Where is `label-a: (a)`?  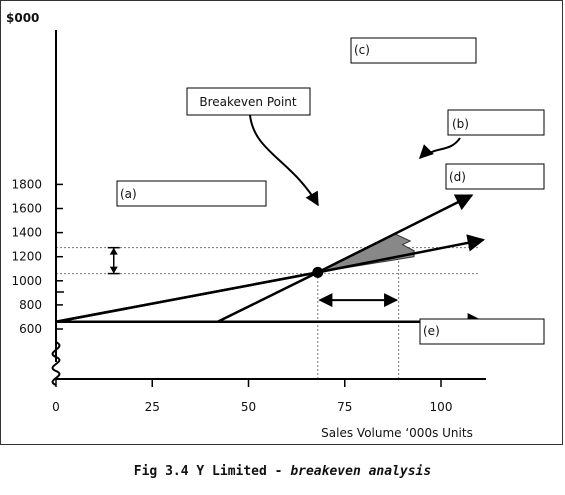
label-a: (a) is located at coordinates (128, 194).